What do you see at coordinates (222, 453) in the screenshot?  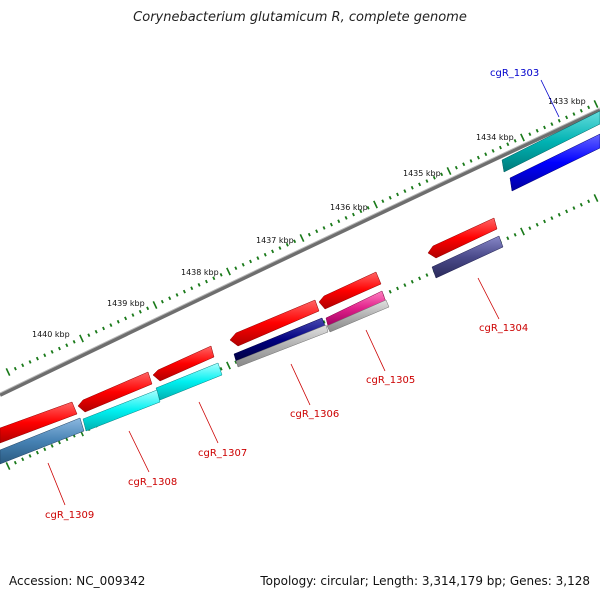 I see `gene-label-cgR_1307: cgR_1307` at bounding box center [222, 453].